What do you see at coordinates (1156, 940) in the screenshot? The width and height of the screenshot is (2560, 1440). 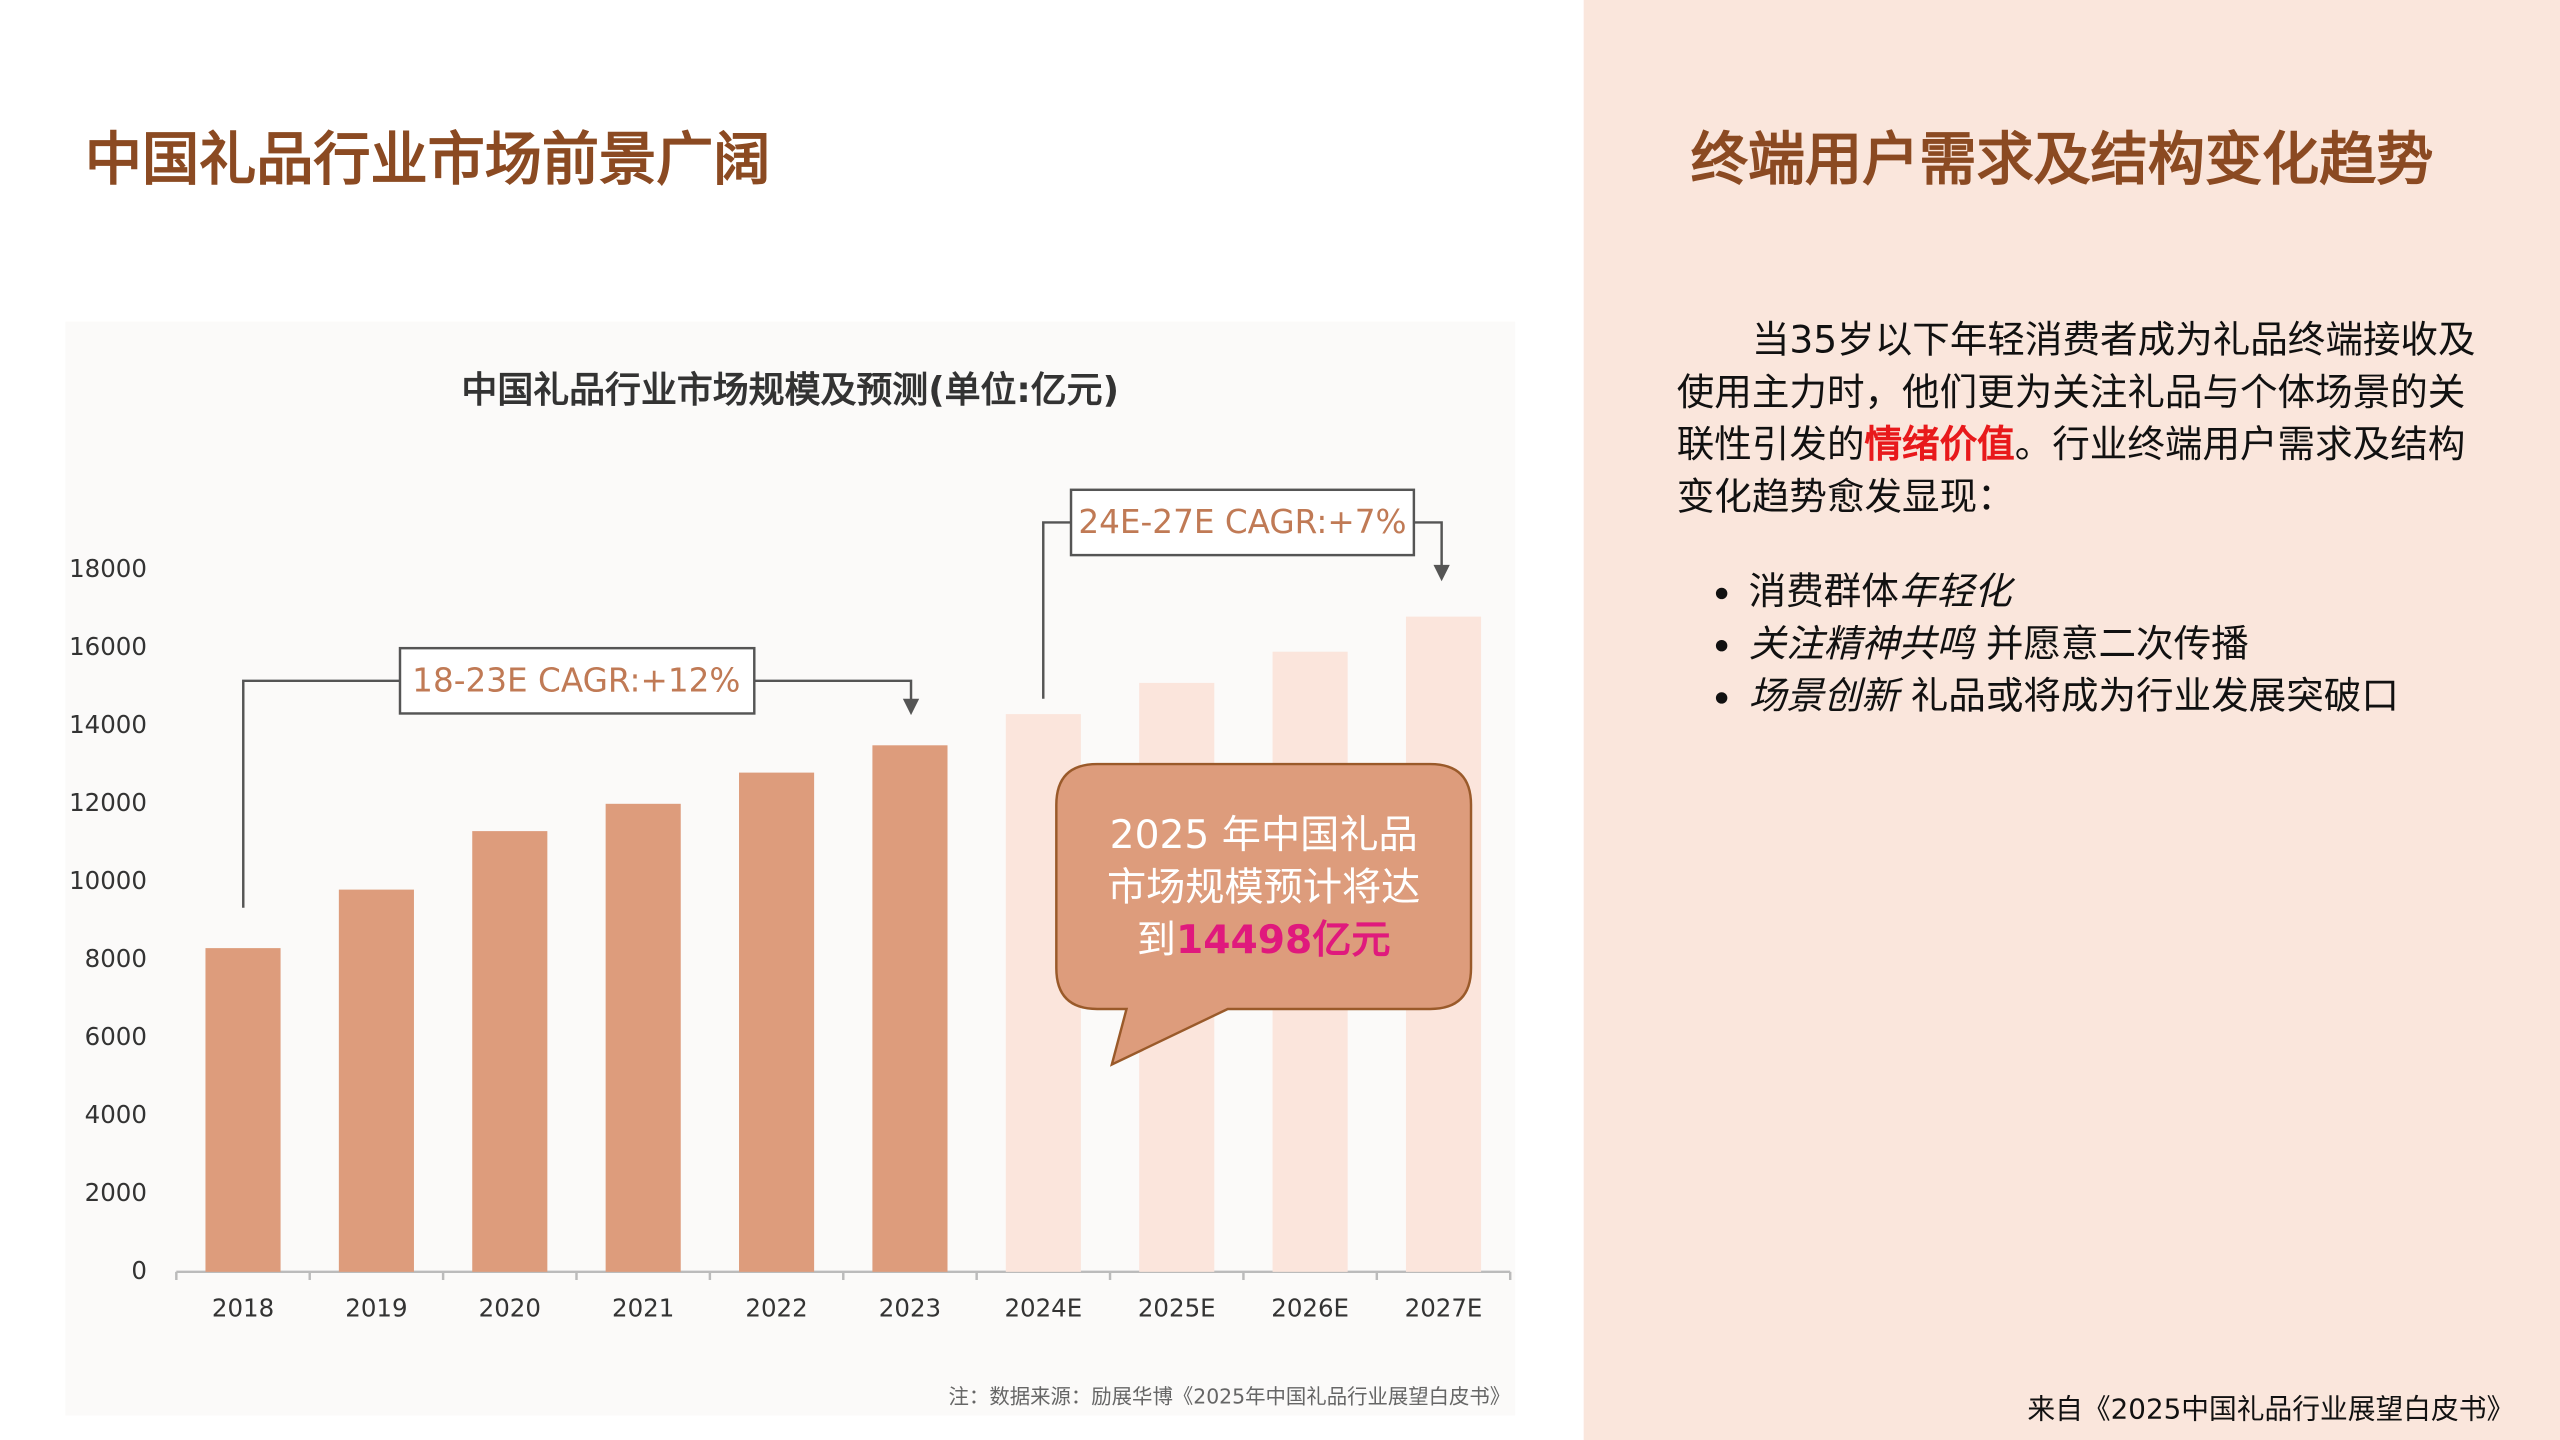 I see `callout-text: 到` at bounding box center [1156, 940].